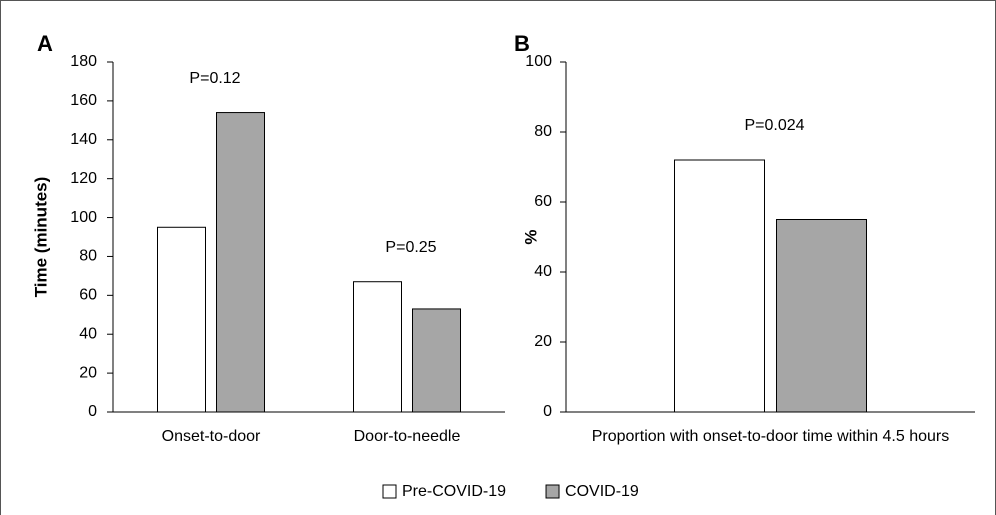 Image resolution: width=996 pixels, height=515 pixels. I want to click on x-tick-label: Onset-to-door, so click(211, 436).